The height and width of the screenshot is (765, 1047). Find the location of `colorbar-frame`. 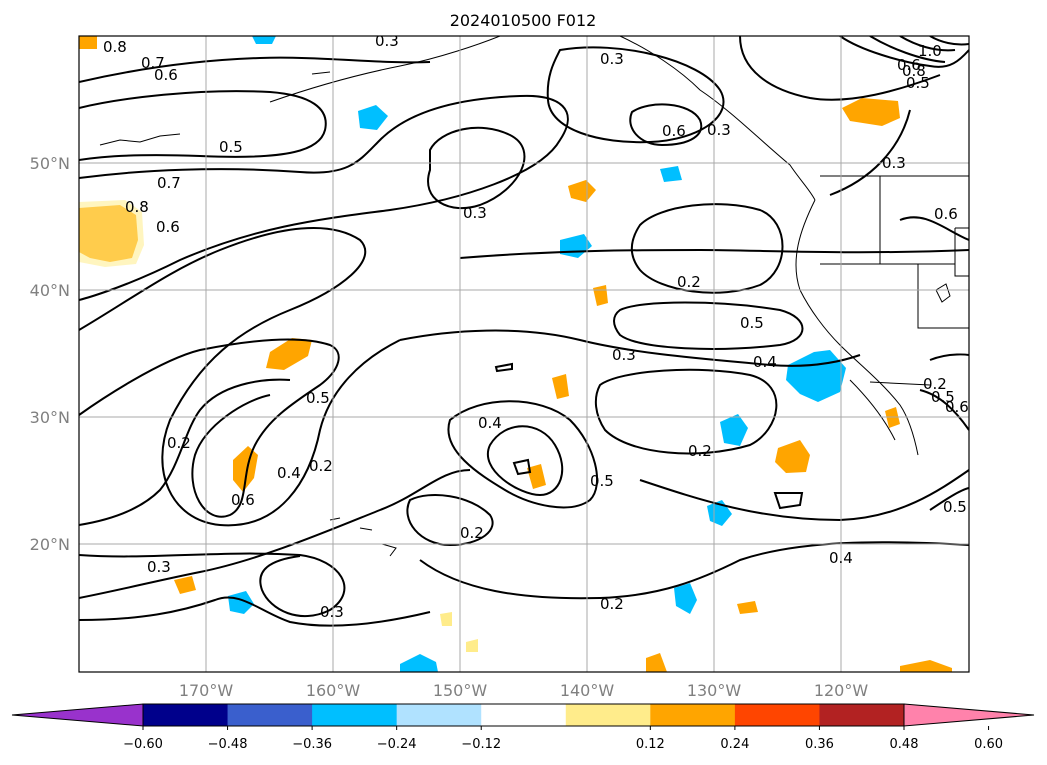

colorbar-frame is located at coordinates (523, 715).